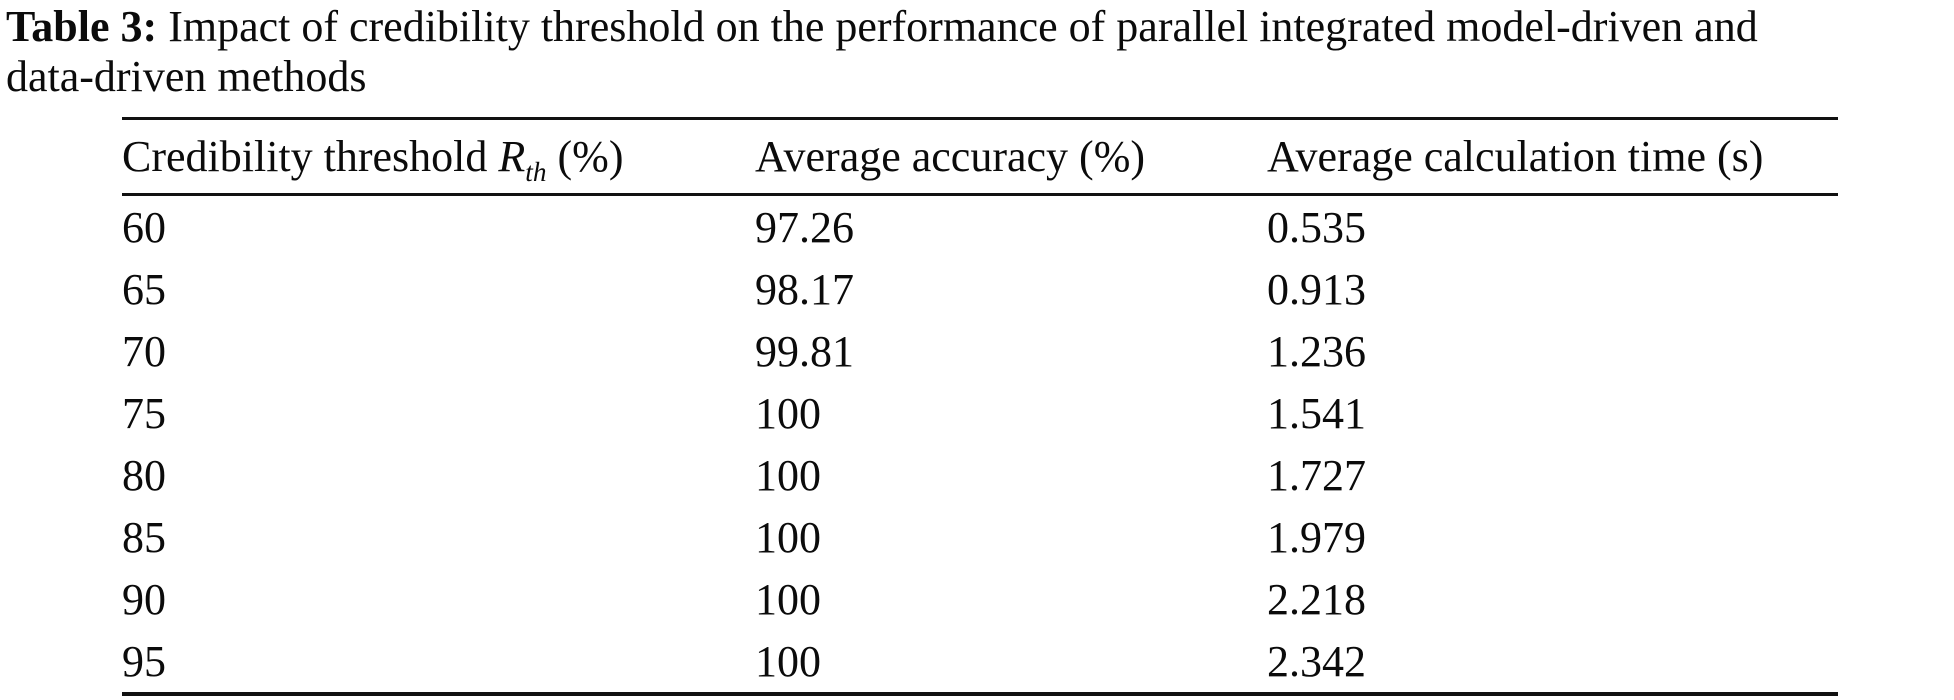  What do you see at coordinates (512, 156) in the screenshot?
I see `header-col1-symbol: R` at bounding box center [512, 156].